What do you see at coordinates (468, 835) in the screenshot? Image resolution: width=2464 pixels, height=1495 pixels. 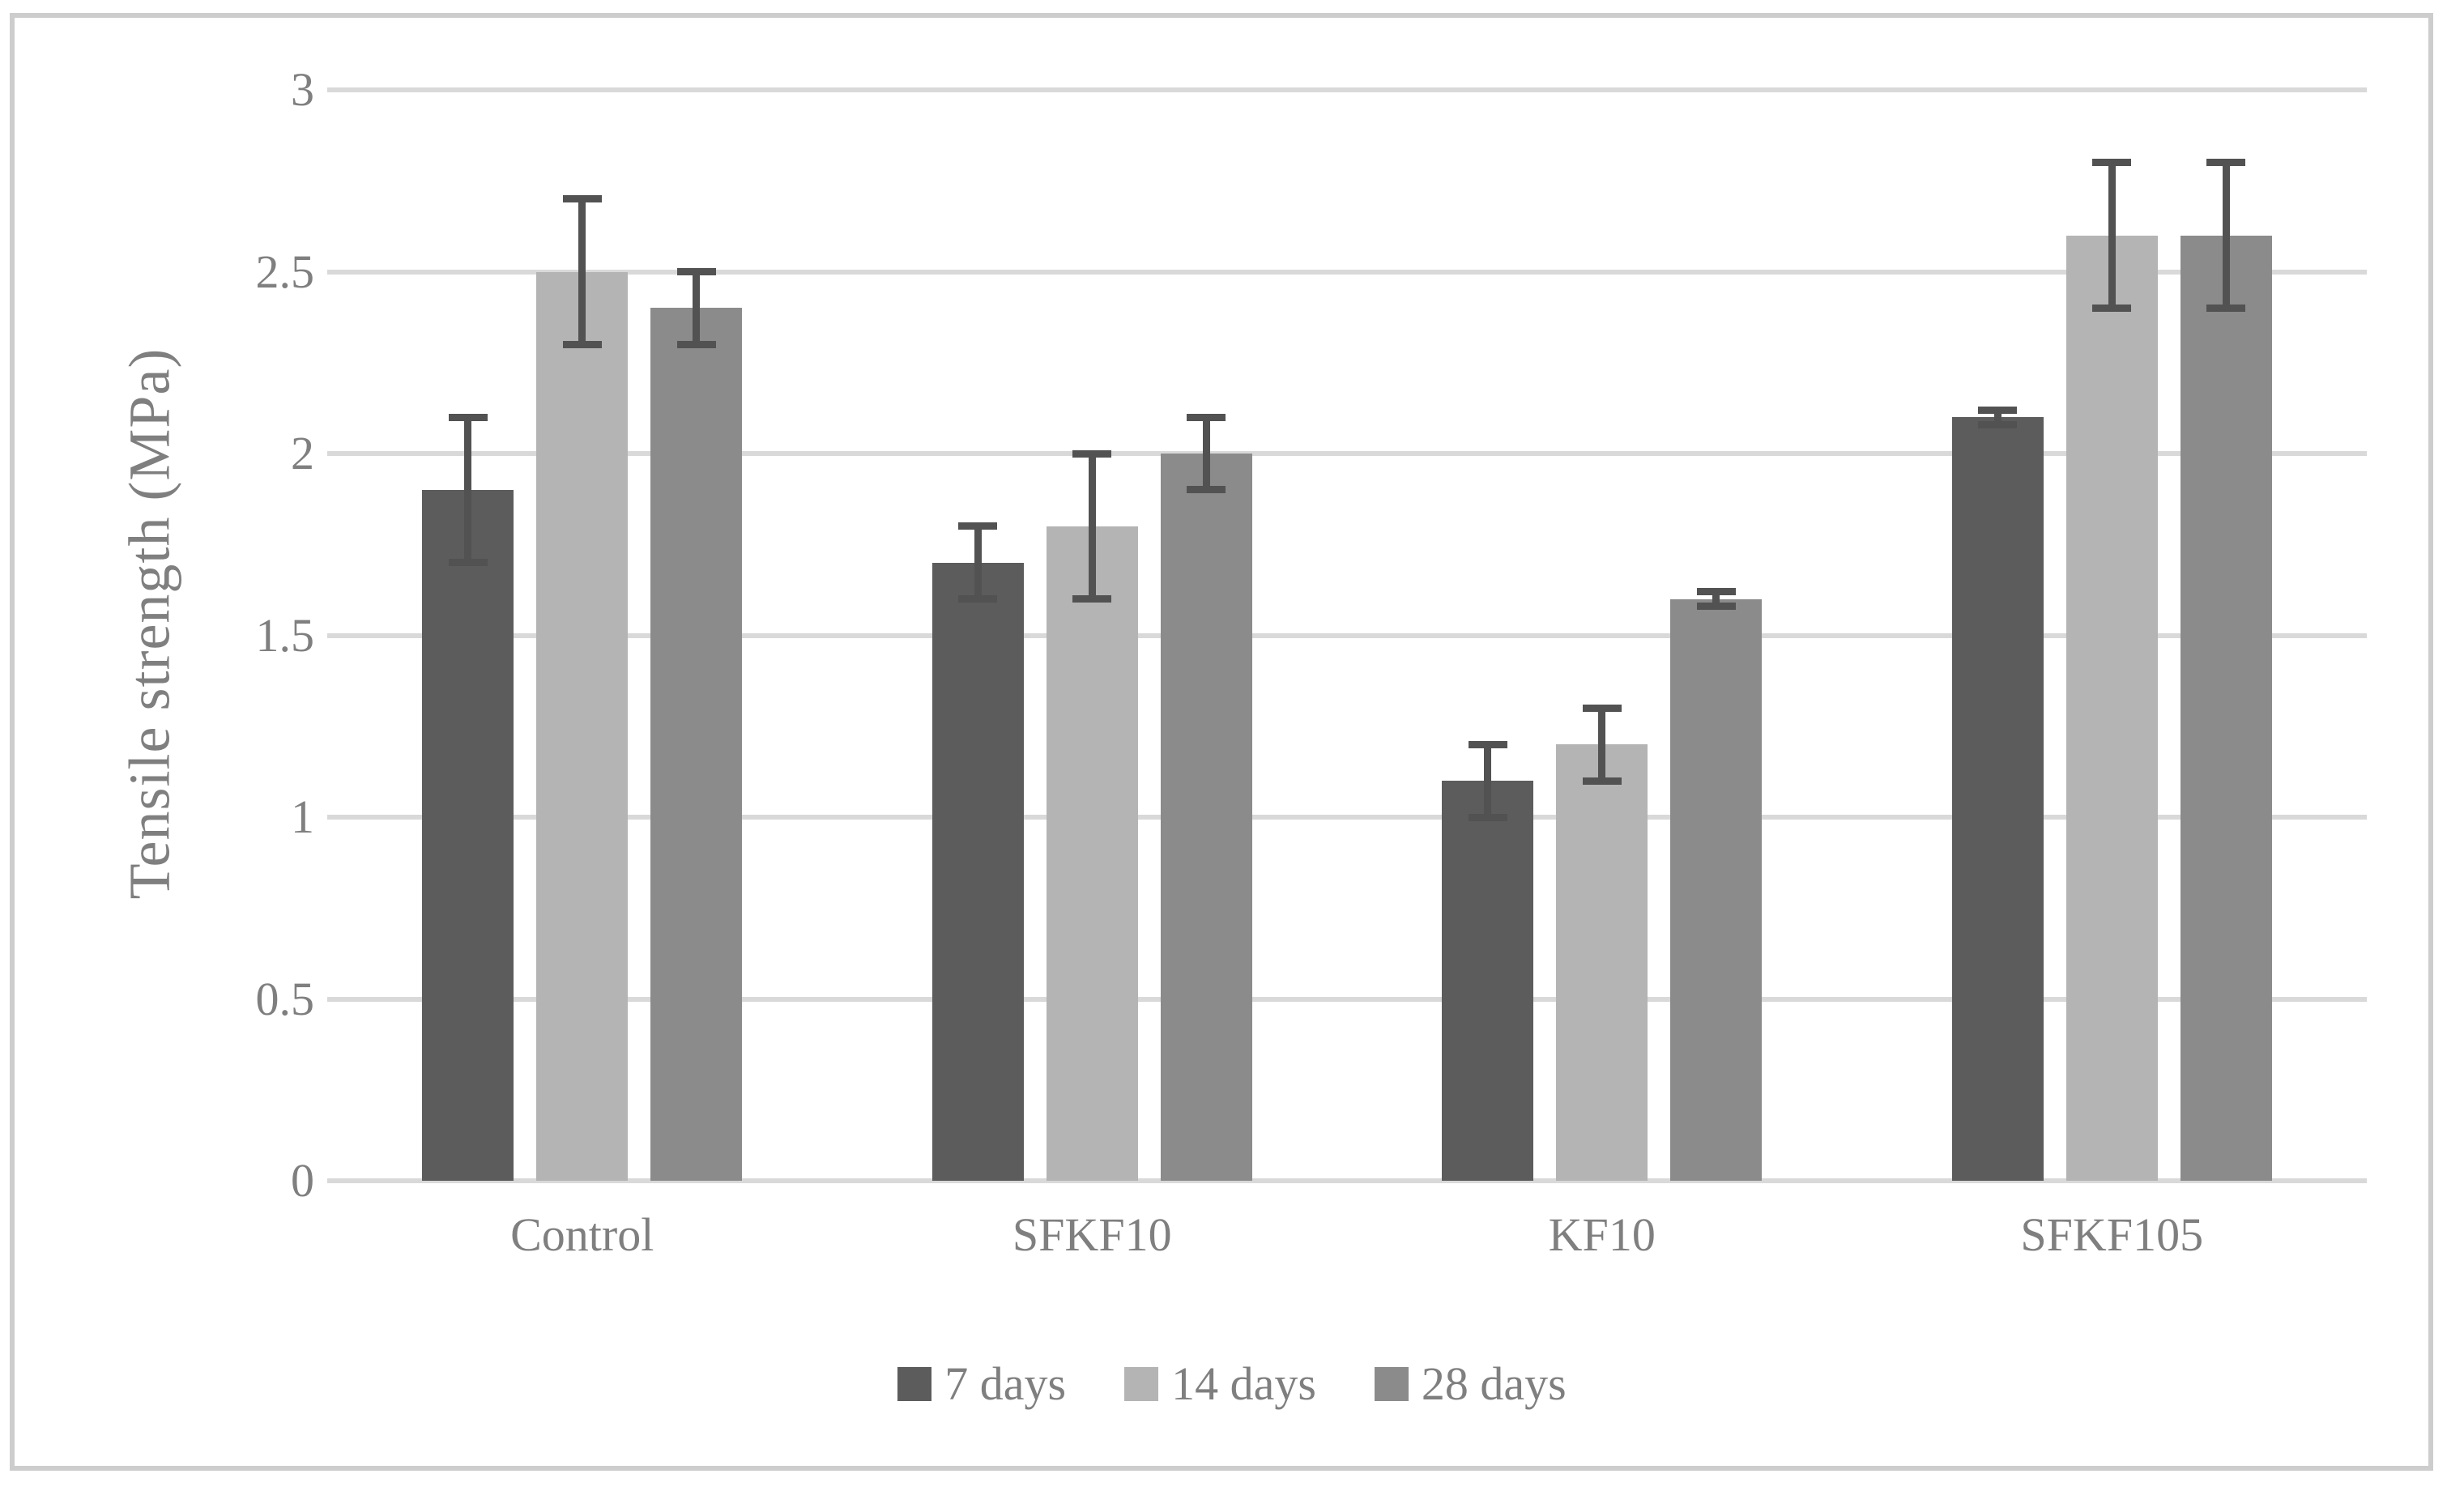 I see `bar-7-days-control` at bounding box center [468, 835].